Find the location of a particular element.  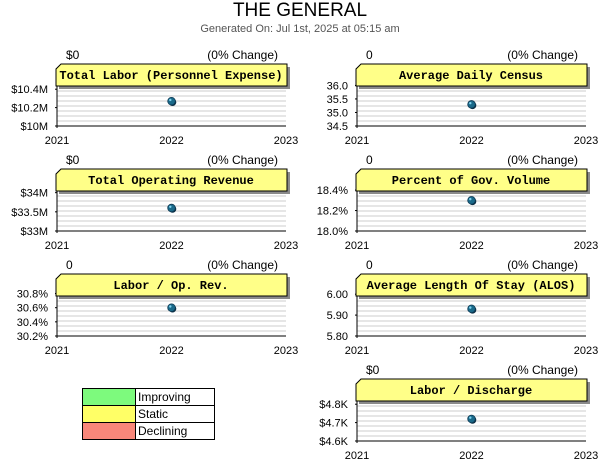

y-tick-label: 6.00 is located at coordinates (337, 295).